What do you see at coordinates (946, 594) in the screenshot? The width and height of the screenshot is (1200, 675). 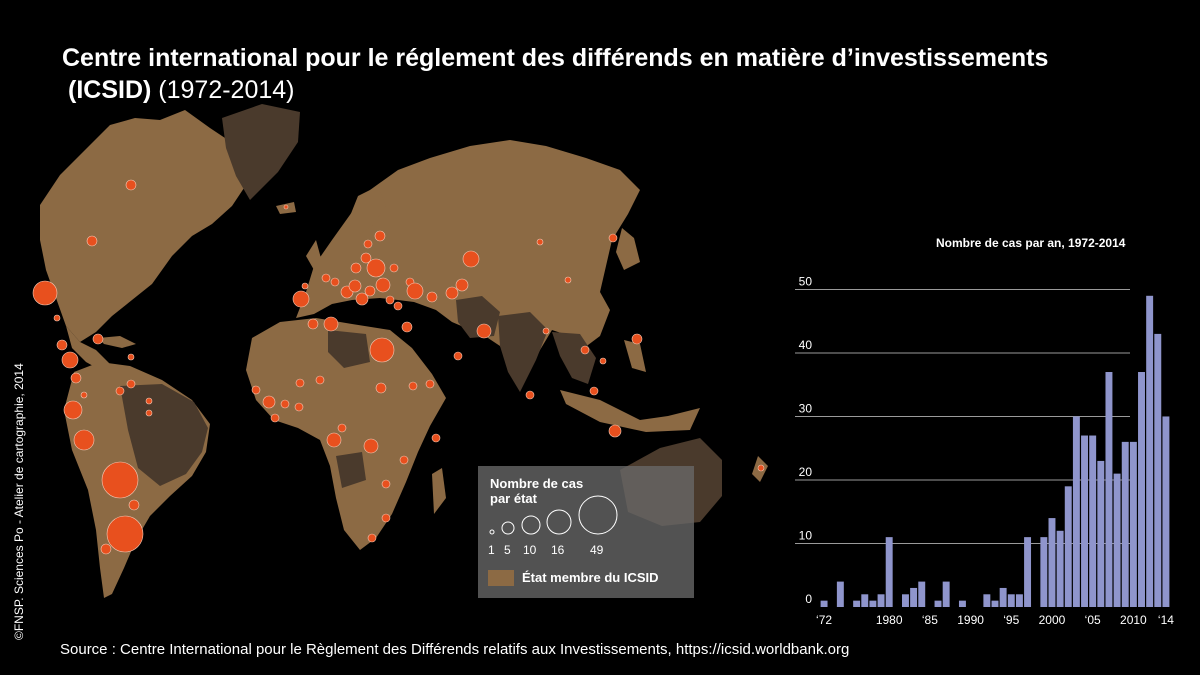 I see `bar-1987` at bounding box center [946, 594].